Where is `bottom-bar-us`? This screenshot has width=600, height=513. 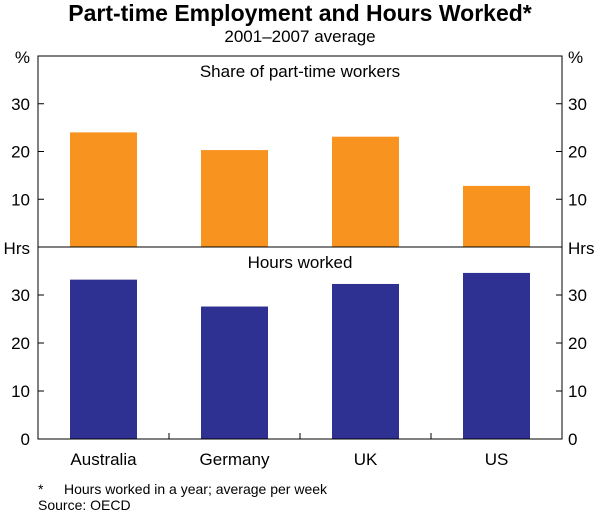 bottom-bar-us is located at coordinates (496, 355).